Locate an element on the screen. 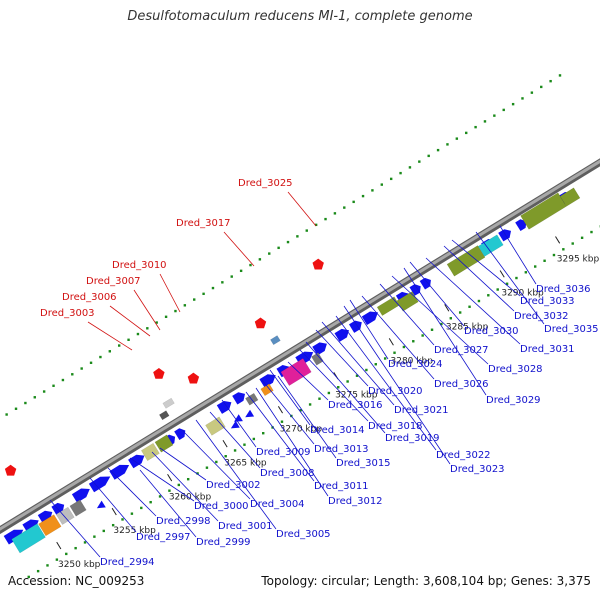  lower-gene-label: Dred_3020 is located at coordinates (395, 391).